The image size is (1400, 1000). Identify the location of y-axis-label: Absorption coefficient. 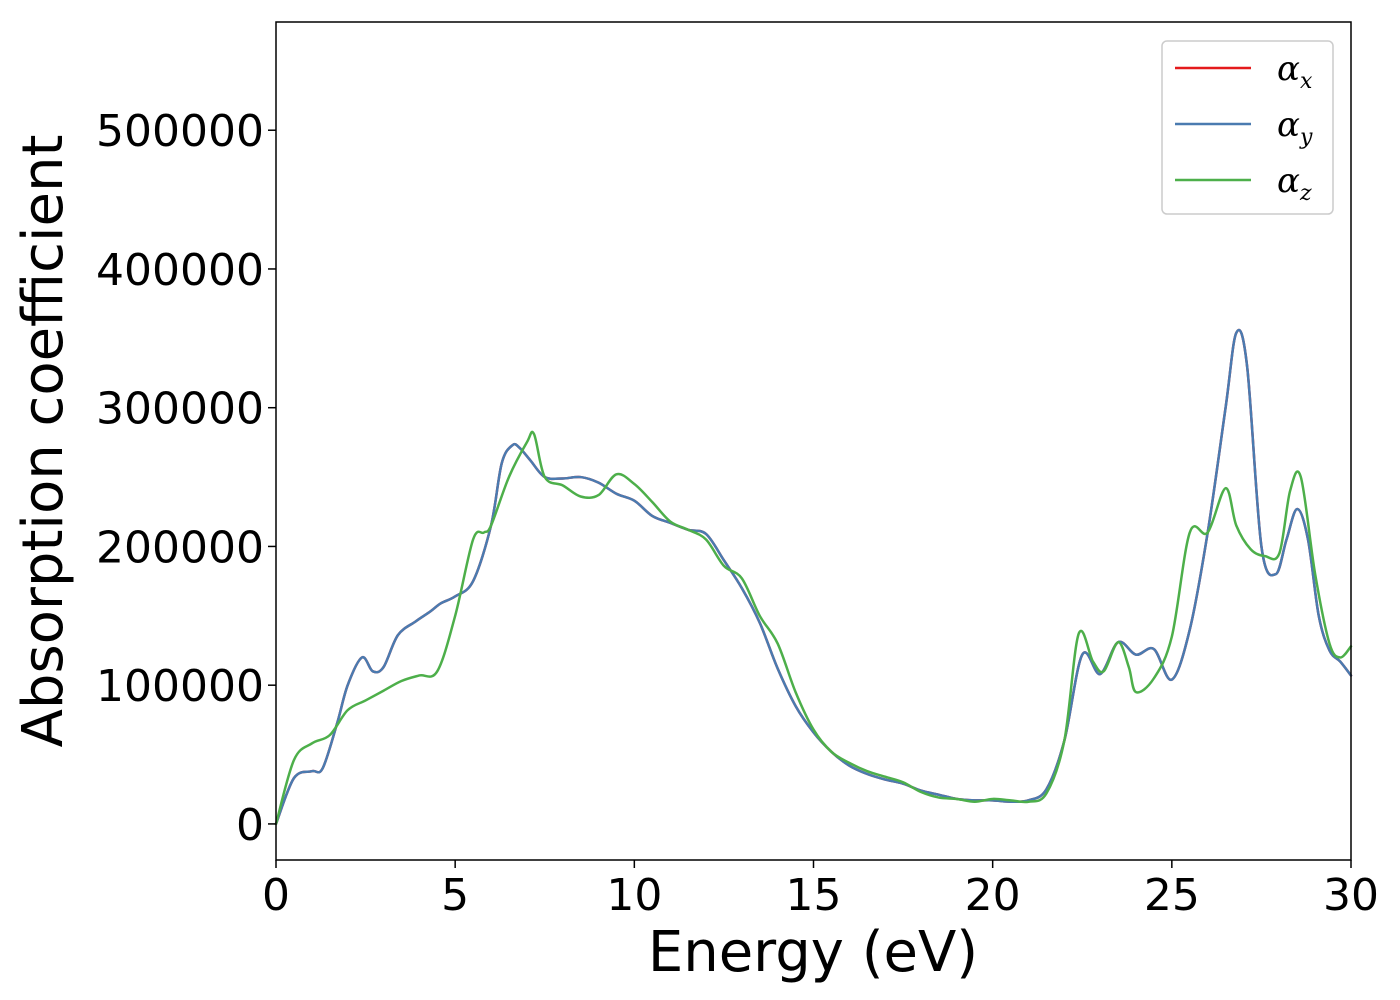
(43, 441).